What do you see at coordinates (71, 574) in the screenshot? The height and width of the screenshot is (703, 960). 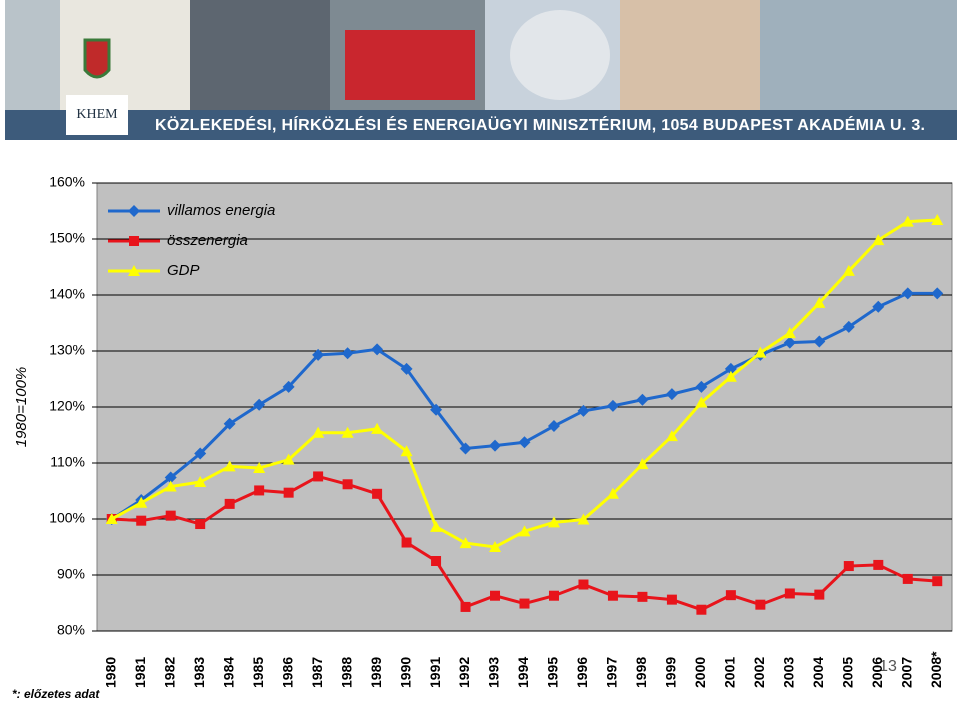 I see `y-tick-label: 90%` at bounding box center [71, 574].